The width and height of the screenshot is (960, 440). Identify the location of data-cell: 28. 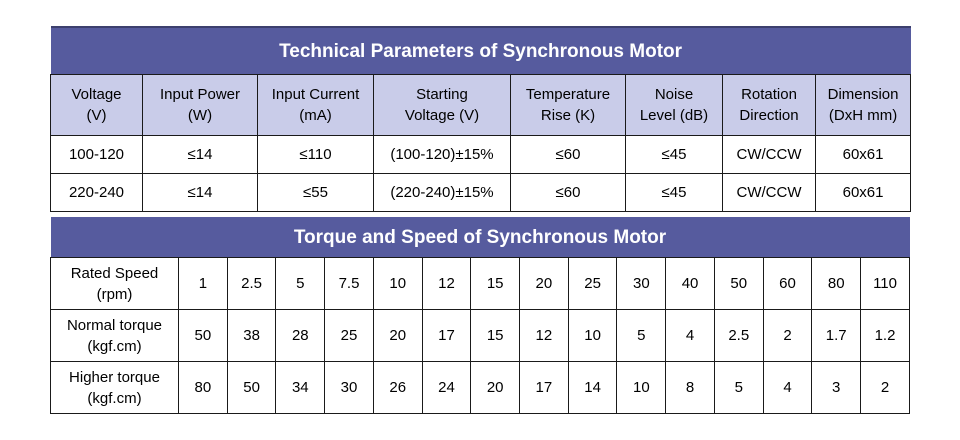
(300, 335).